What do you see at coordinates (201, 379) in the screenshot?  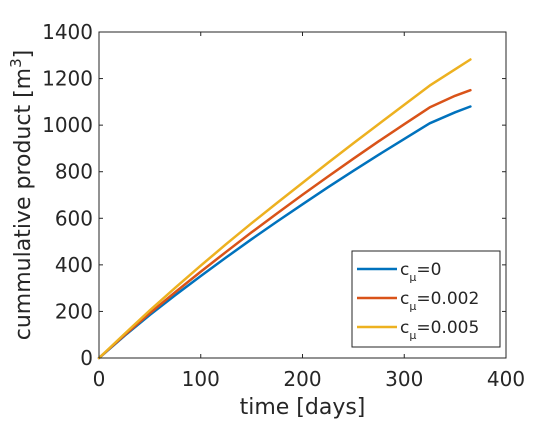 I see `x-tick-label: 100` at bounding box center [201, 379].